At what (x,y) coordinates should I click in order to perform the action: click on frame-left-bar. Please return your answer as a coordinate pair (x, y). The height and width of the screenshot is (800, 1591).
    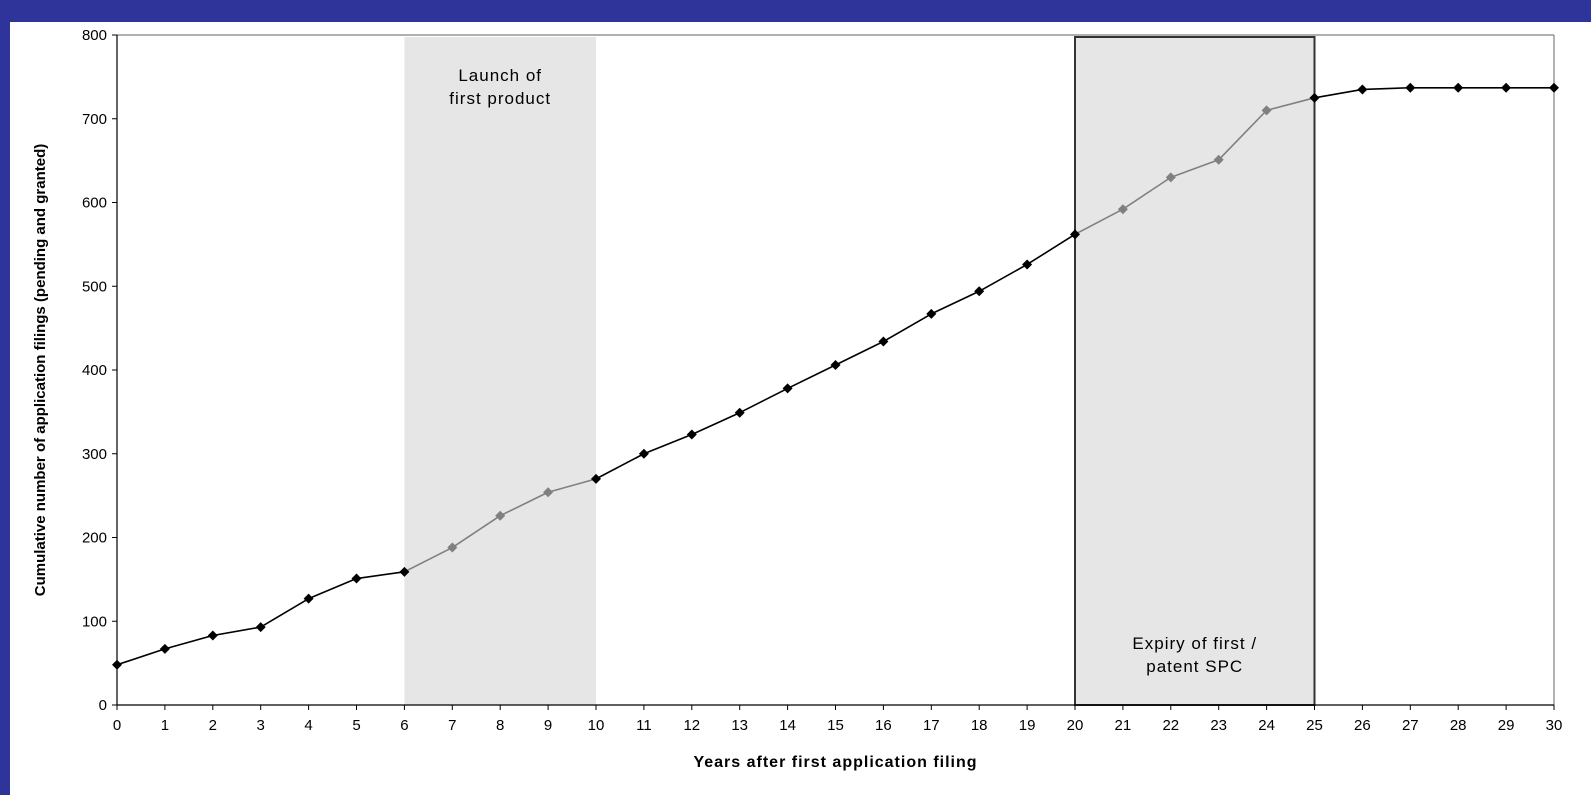
    Looking at the image, I should click on (5, 397).